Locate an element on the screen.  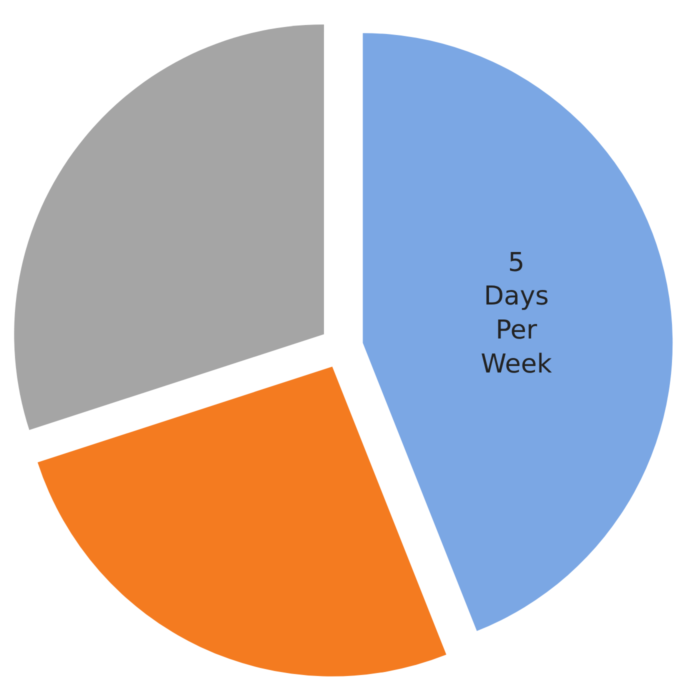
slice-label: 5 Days Per Week is located at coordinates (516, 314).